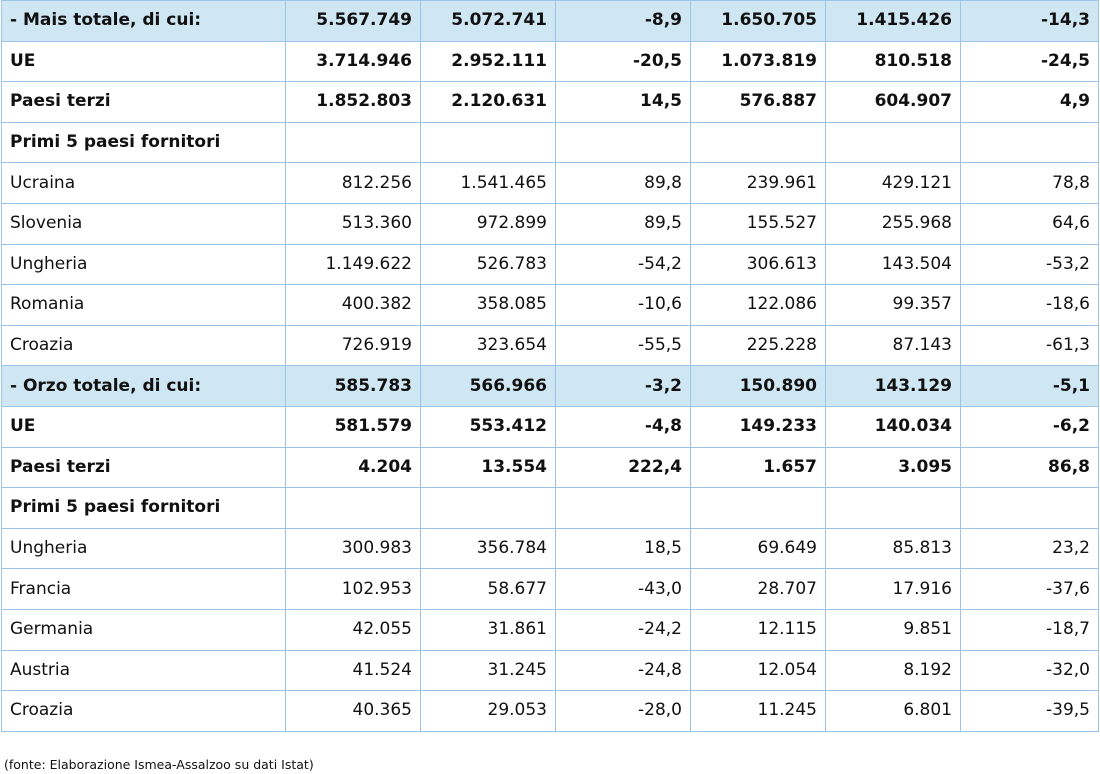 The height and width of the screenshot is (774, 1100). Describe the element at coordinates (488, 467) in the screenshot. I see `table-cell: 13.554` at that location.